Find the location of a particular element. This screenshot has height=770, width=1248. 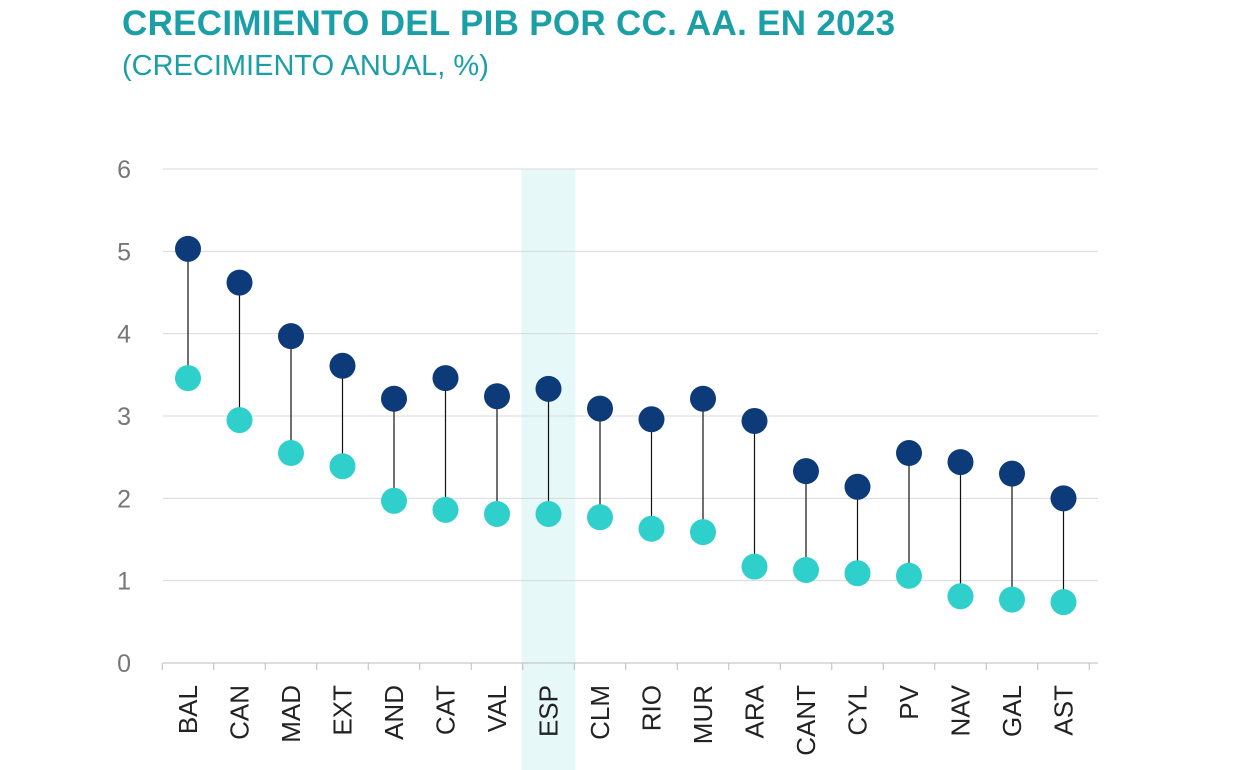

y-tick-label: 4 is located at coordinates (124, 335).